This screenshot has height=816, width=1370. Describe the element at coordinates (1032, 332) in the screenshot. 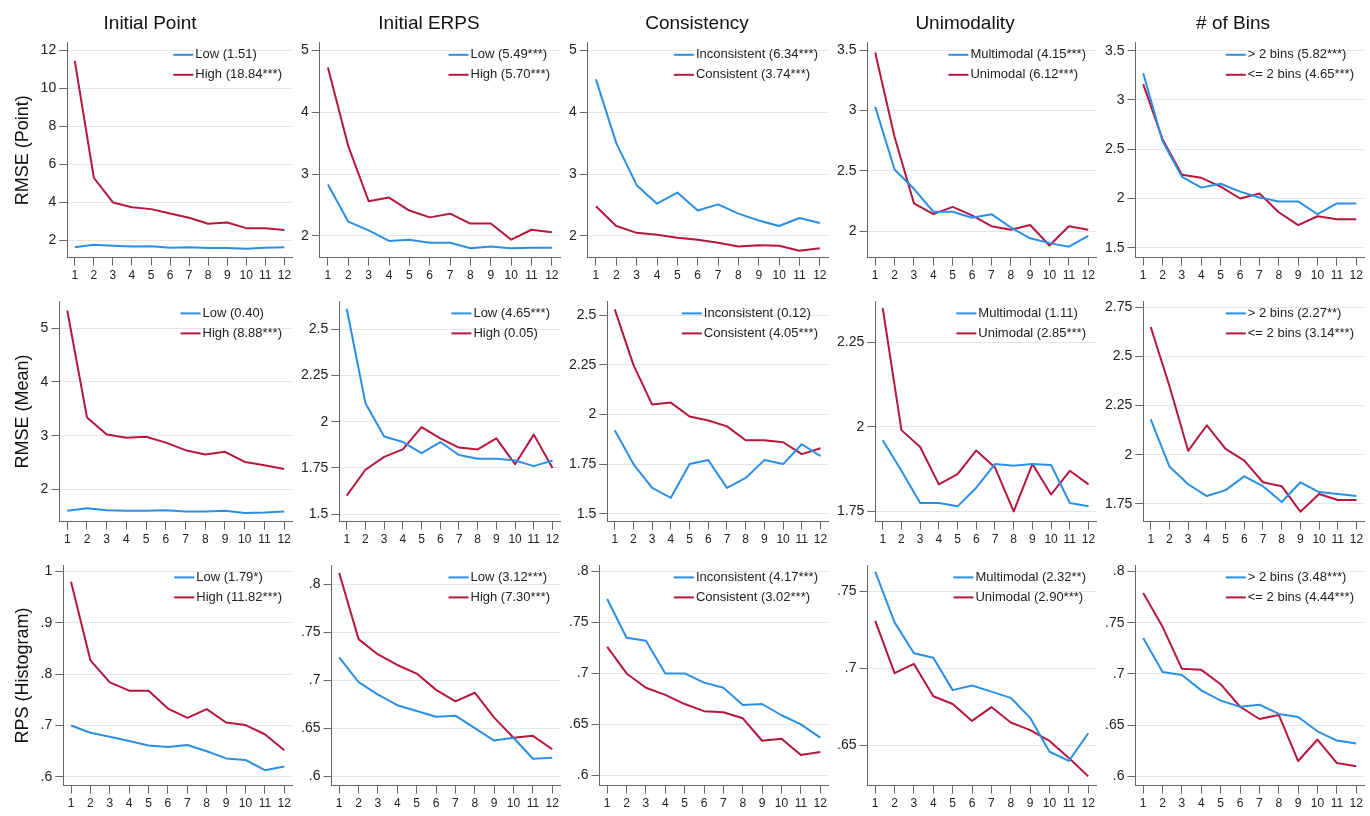

I see `legend-label: Unimodal (2.85***)` at that location.